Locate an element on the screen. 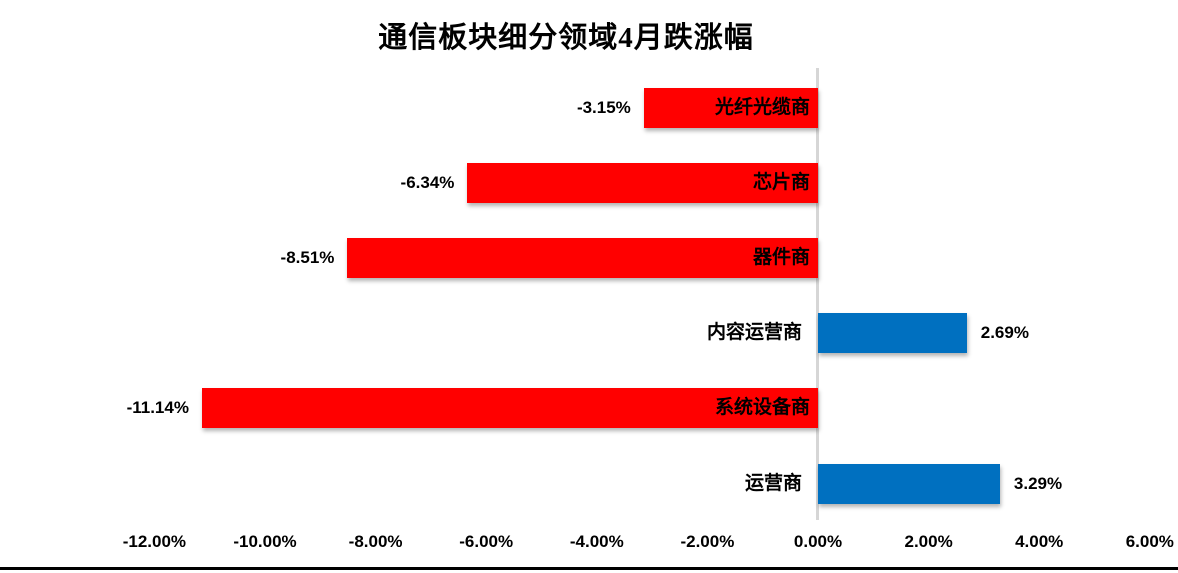 The height and width of the screenshot is (573, 1178). x-axis-tick-label: -12.00% is located at coordinates (154, 541).